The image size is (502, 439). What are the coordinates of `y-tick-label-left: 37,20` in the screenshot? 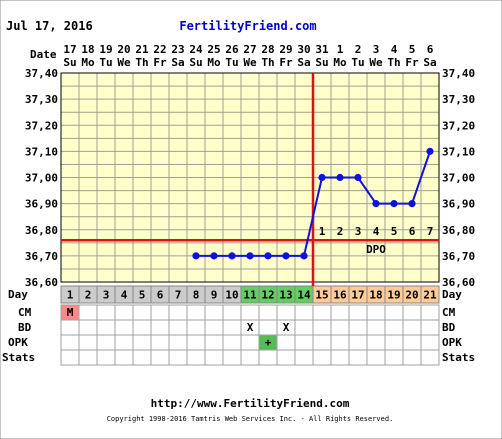 It's located at (41, 125).